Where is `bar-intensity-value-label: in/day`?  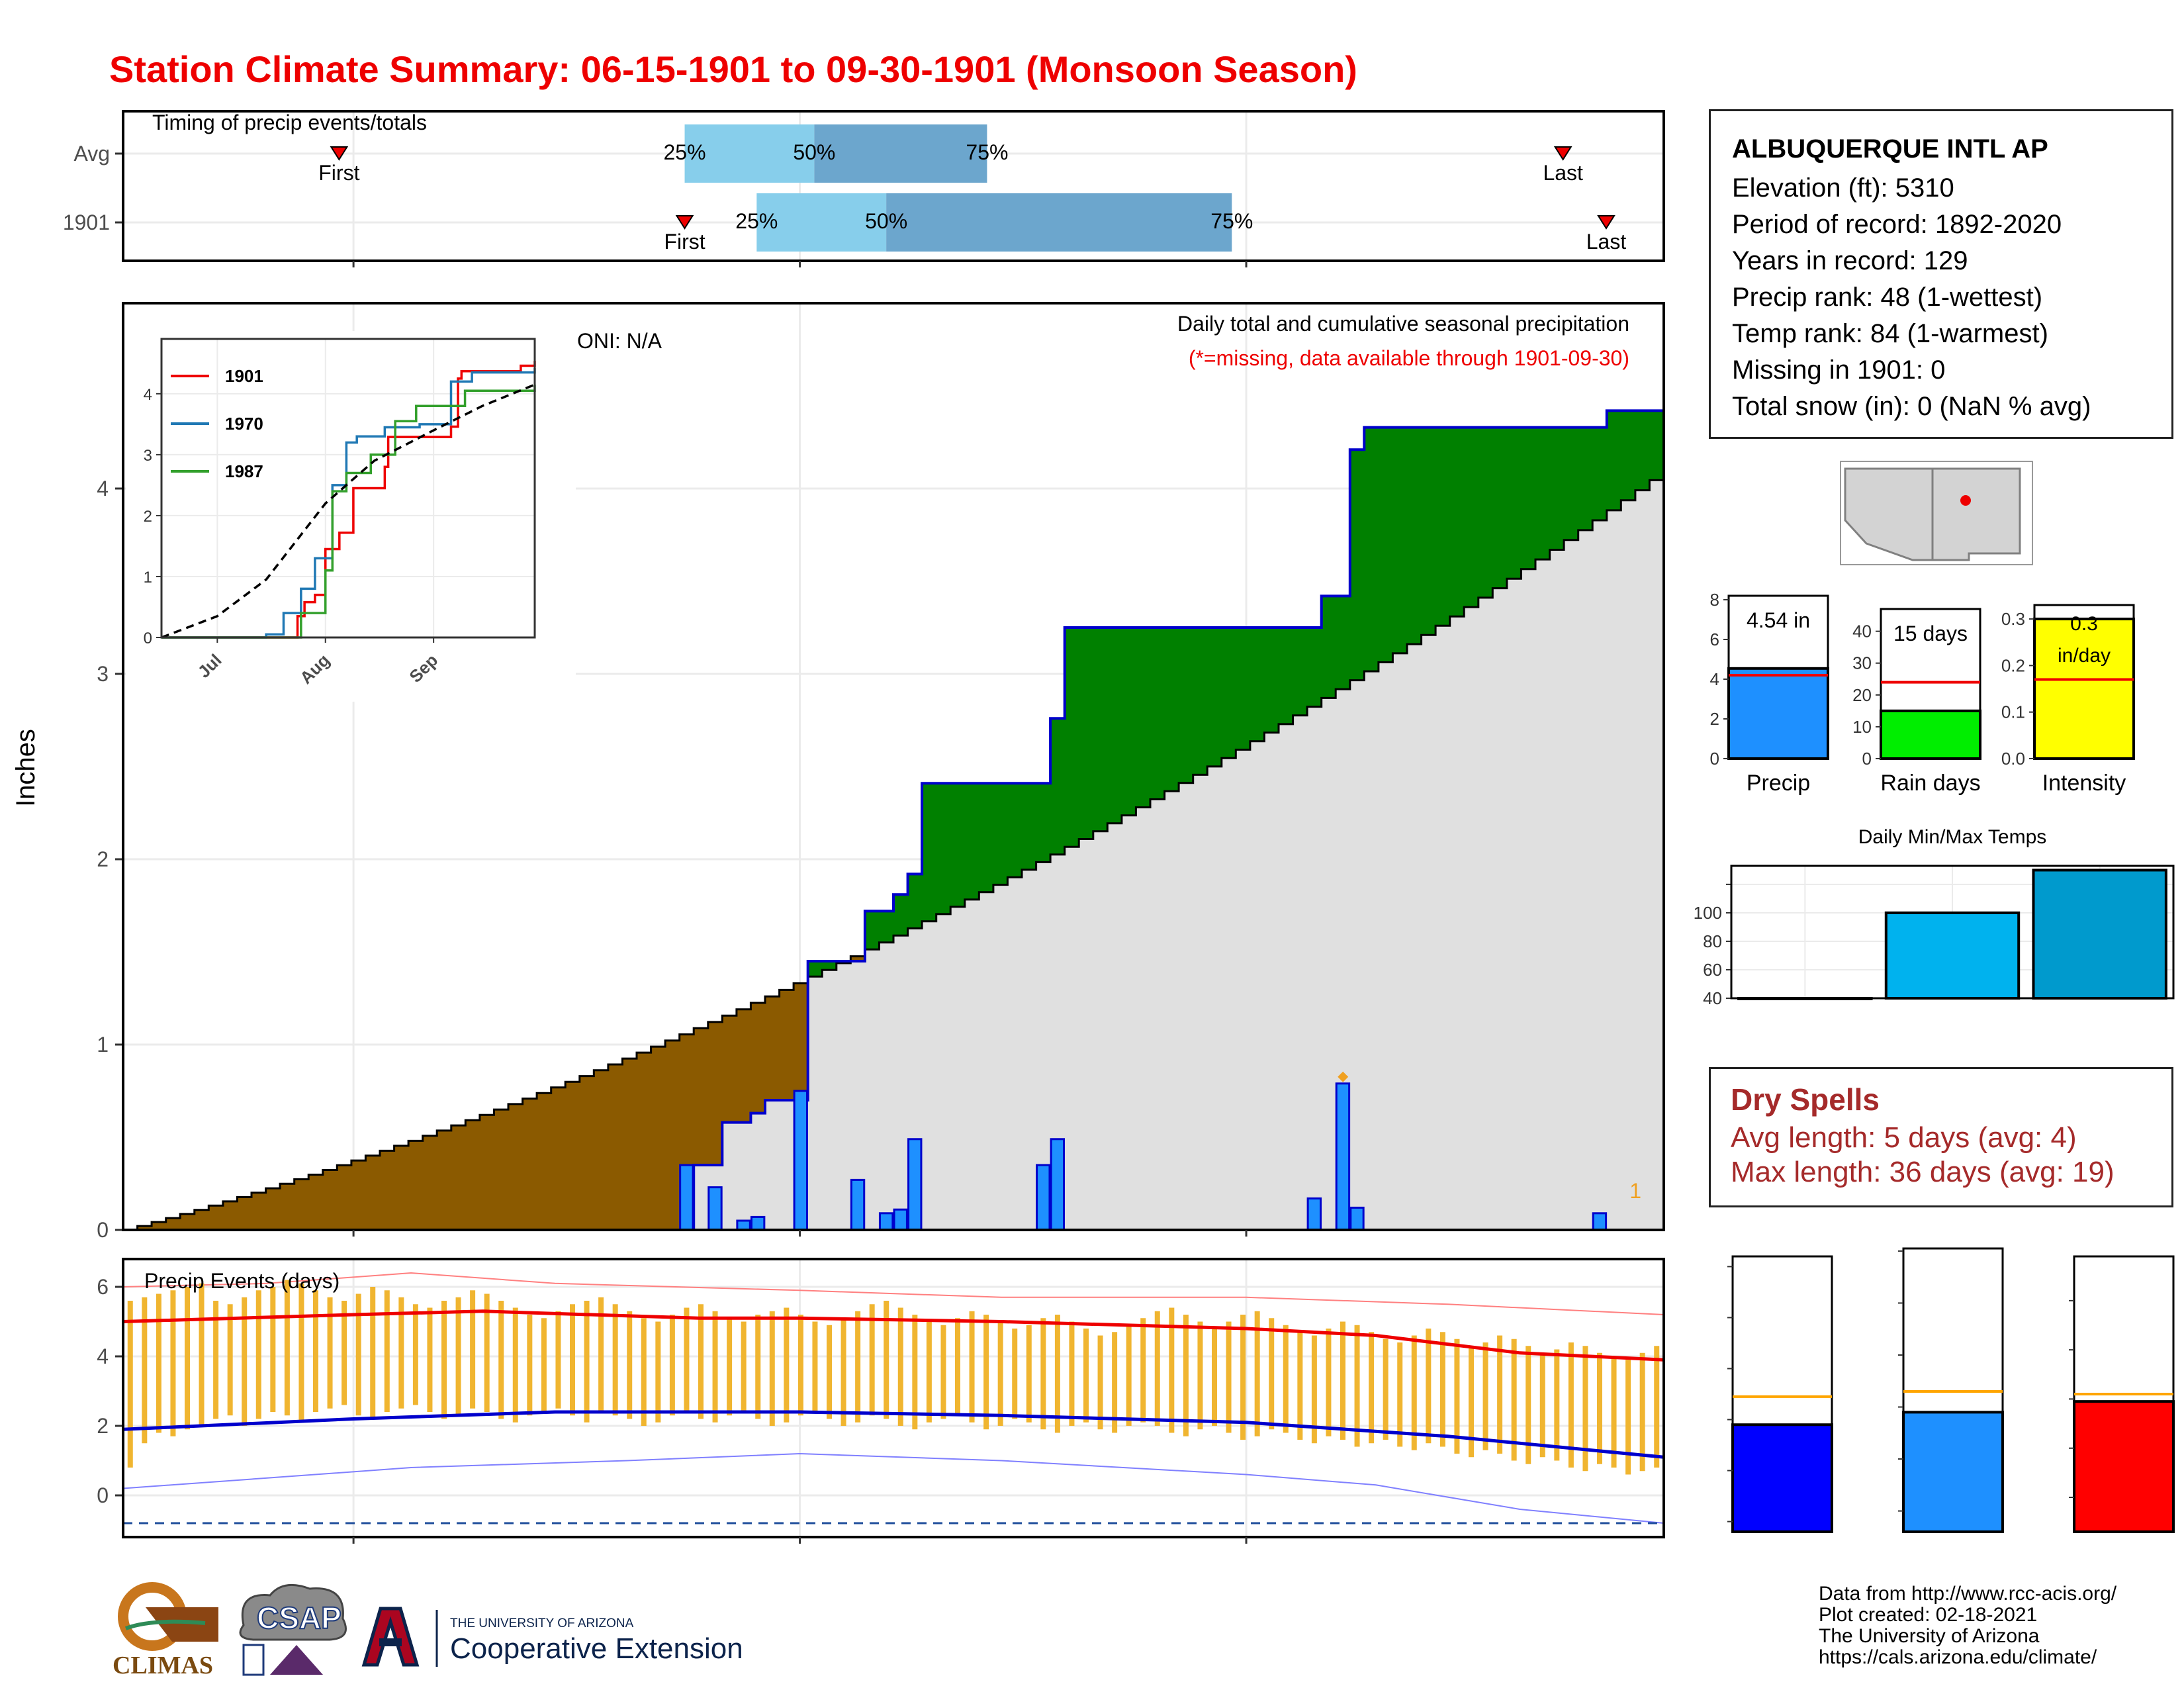 bar-intensity-value-label: in/day is located at coordinates (2084, 656).